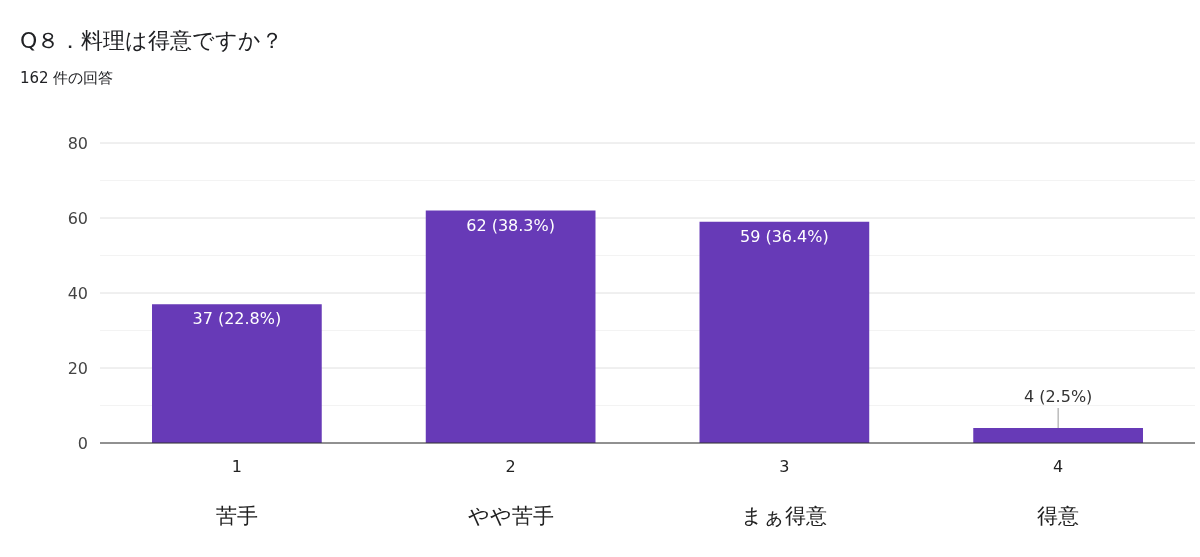 This screenshot has width=1200, height=557. What do you see at coordinates (237, 319) in the screenshot?
I see `data-label: 37 (22.8%)` at bounding box center [237, 319].